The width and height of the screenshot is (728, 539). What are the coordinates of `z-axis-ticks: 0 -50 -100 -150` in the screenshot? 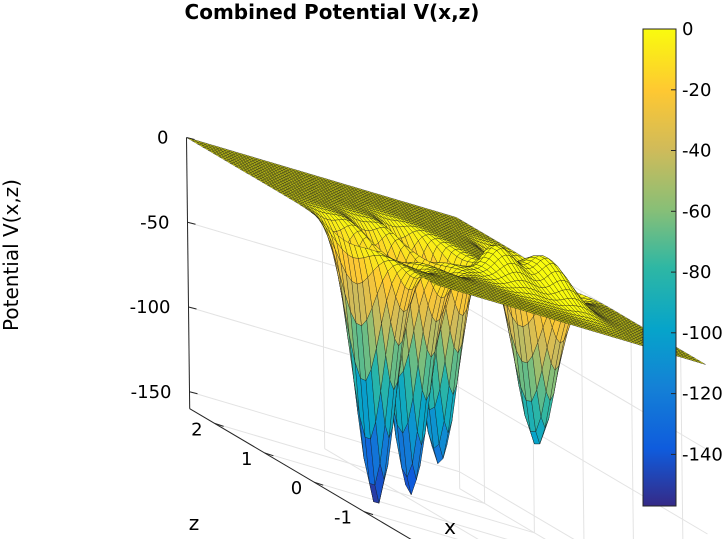 It's located at (151, 265).